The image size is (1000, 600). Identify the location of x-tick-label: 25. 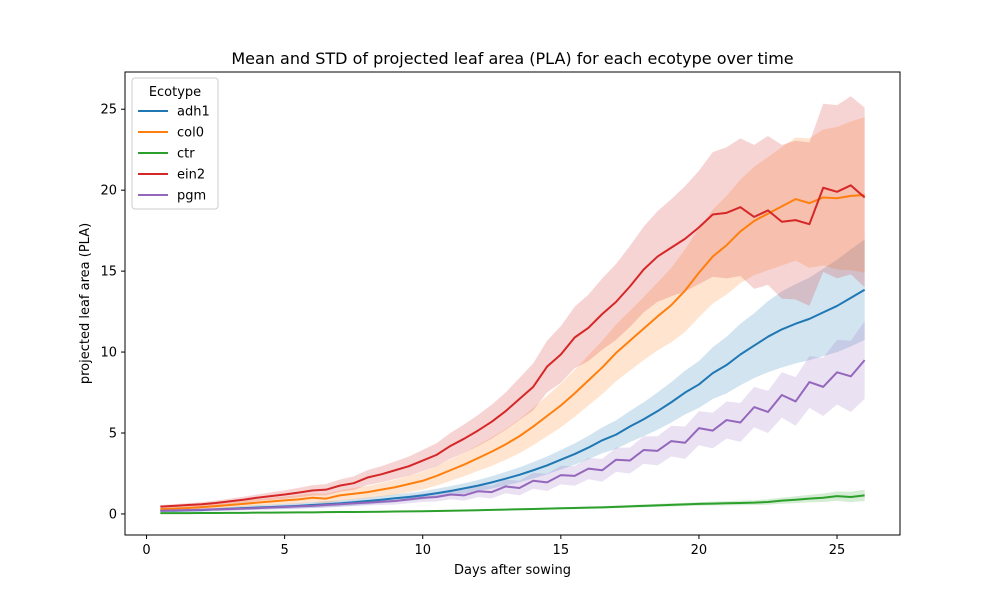
(837, 550).